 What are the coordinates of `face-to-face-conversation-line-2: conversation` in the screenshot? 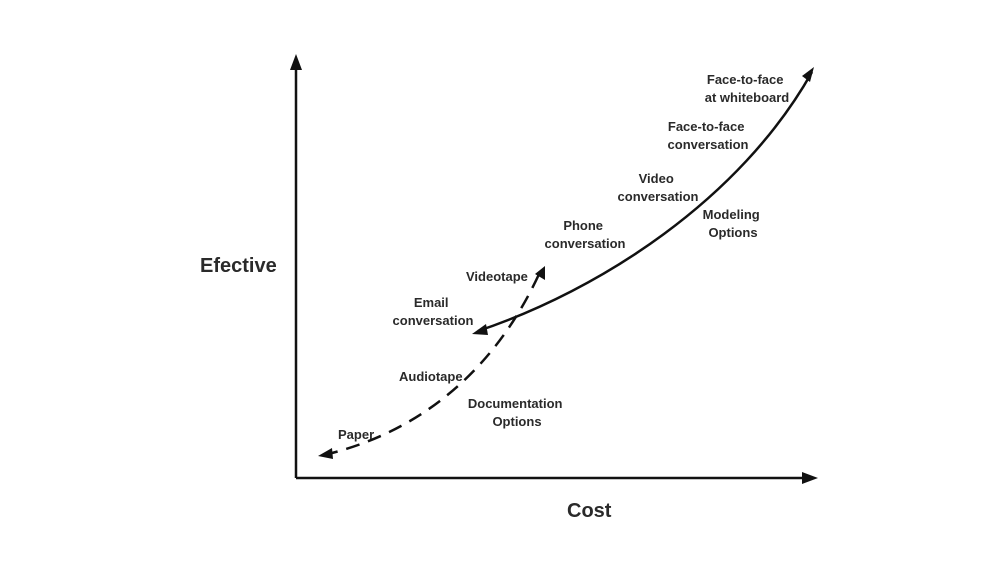 It's located at (708, 144).